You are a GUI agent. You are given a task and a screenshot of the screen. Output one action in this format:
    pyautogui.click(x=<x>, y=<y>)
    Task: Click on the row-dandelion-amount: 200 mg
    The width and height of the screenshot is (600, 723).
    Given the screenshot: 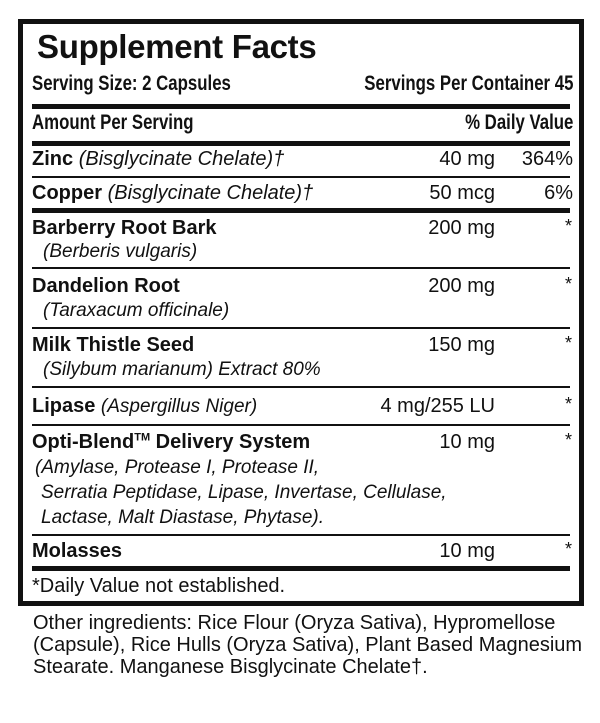 What is the action you would take?
    pyautogui.click(x=461, y=286)
    